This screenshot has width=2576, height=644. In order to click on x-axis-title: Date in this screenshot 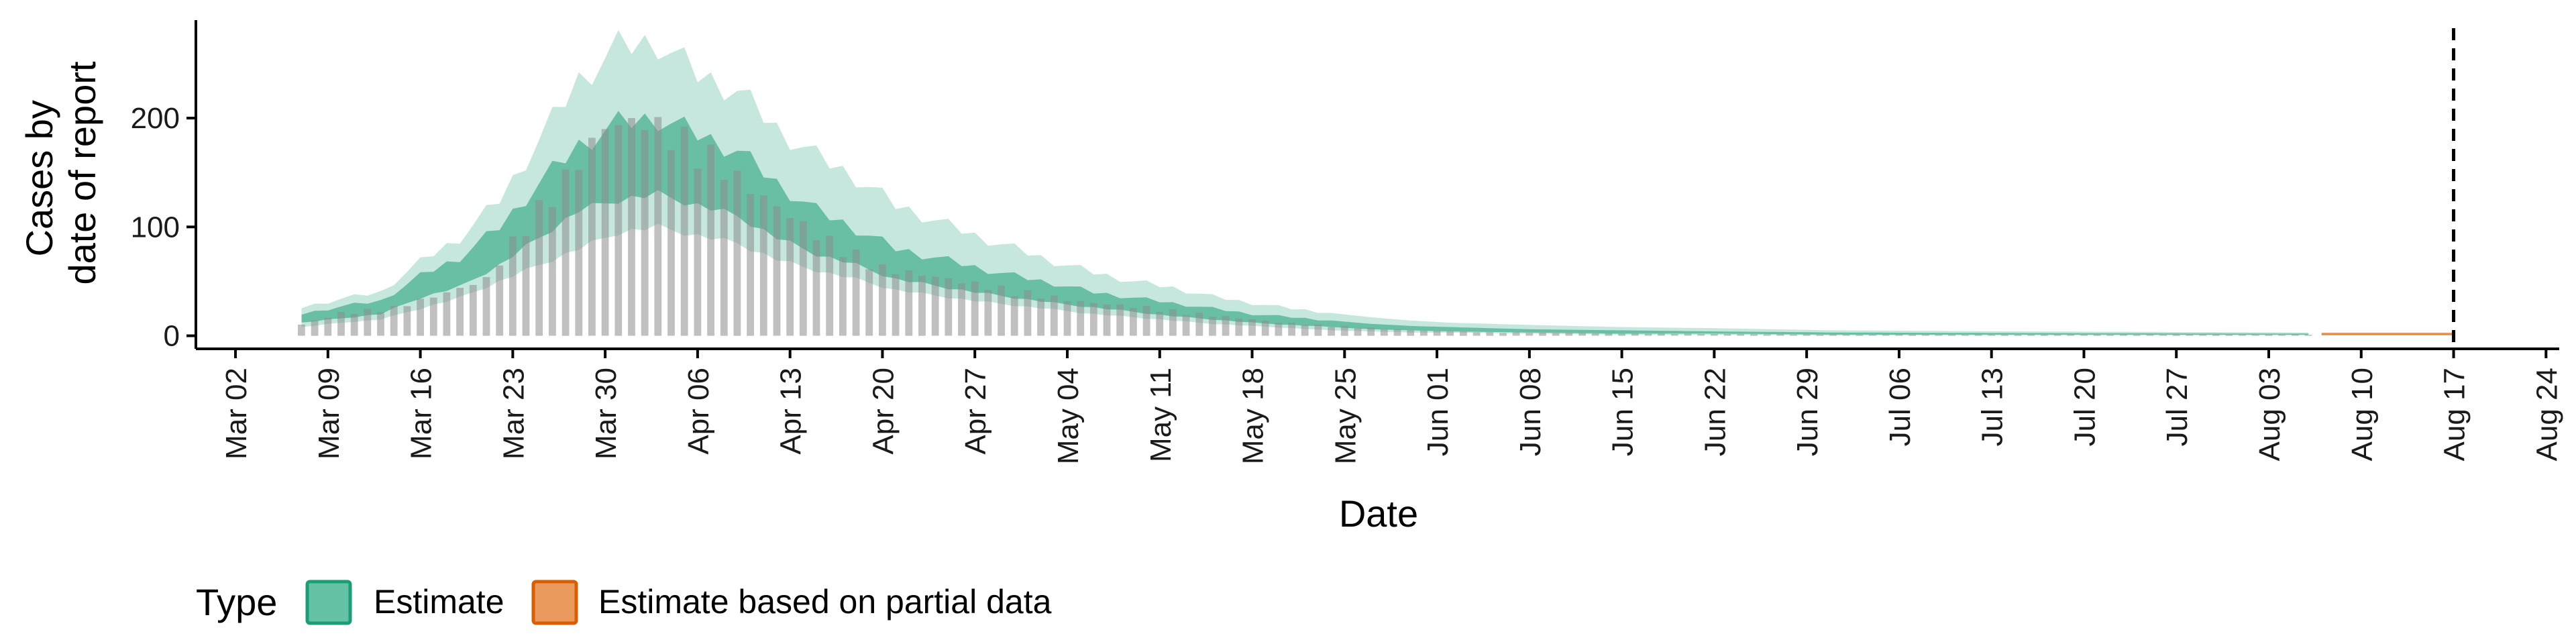, I will do `click(1378, 513)`.